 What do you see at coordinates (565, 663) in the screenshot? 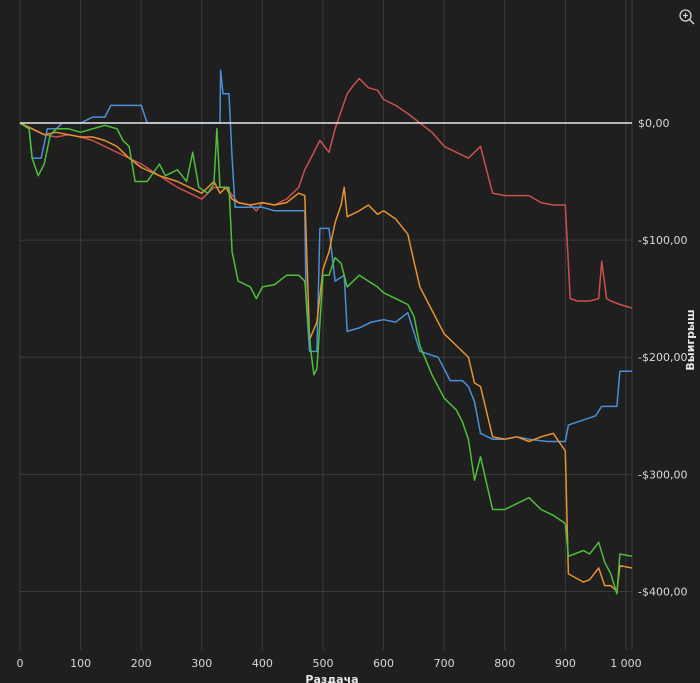
I see `x-tick-label: 900` at bounding box center [565, 663].